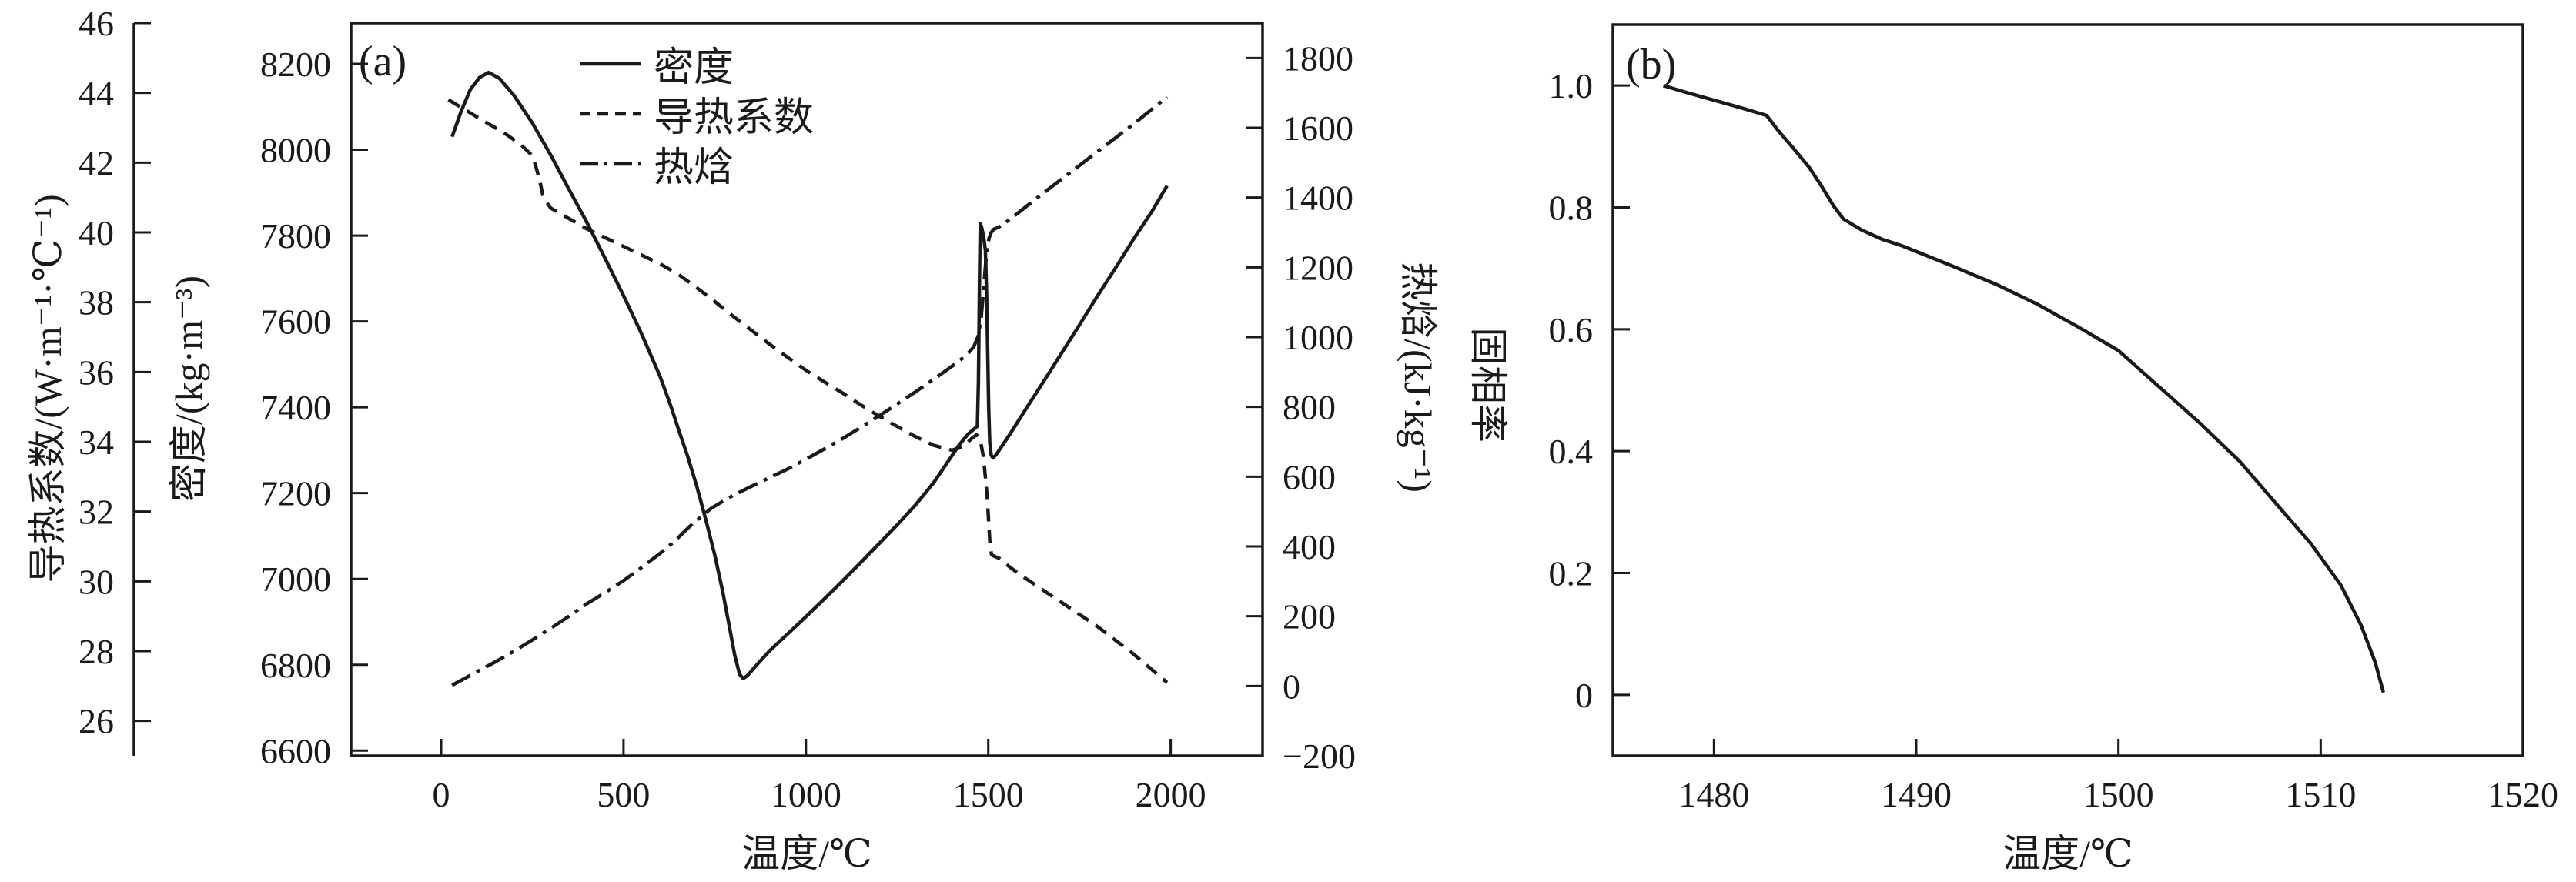  What do you see at coordinates (1318, 58) in the screenshot?
I see `enthalpy-tick-label: 1800` at bounding box center [1318, 58].